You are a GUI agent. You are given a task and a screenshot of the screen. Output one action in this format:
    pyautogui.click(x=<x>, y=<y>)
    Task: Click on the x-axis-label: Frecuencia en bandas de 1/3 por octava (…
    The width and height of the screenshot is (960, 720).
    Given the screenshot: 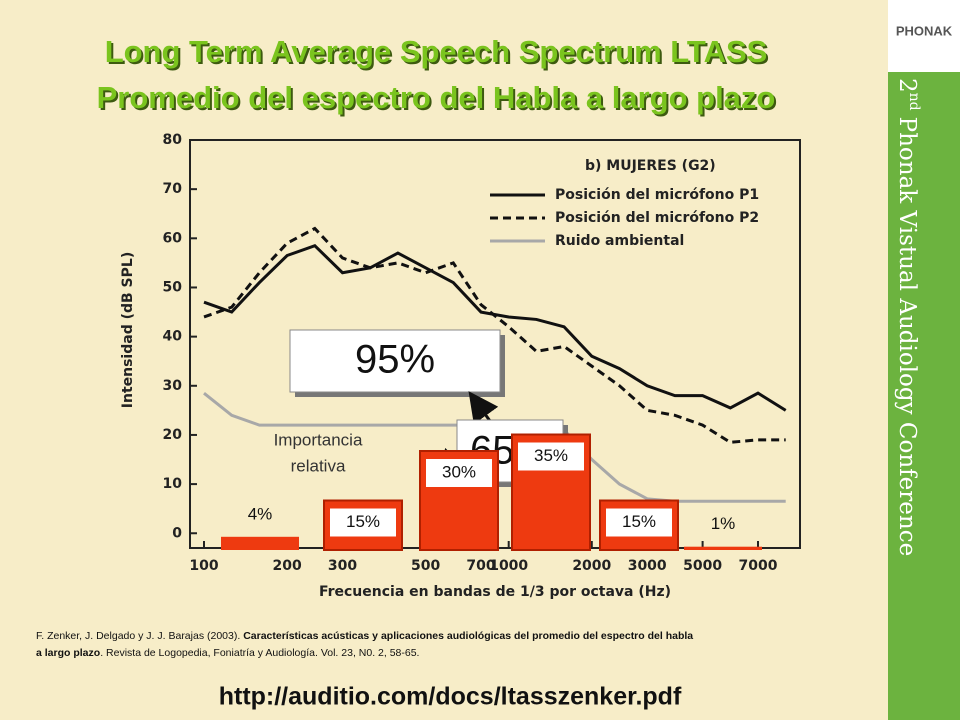 What is the action you would take?
    pyautogui.click(x=495, y=592)
    